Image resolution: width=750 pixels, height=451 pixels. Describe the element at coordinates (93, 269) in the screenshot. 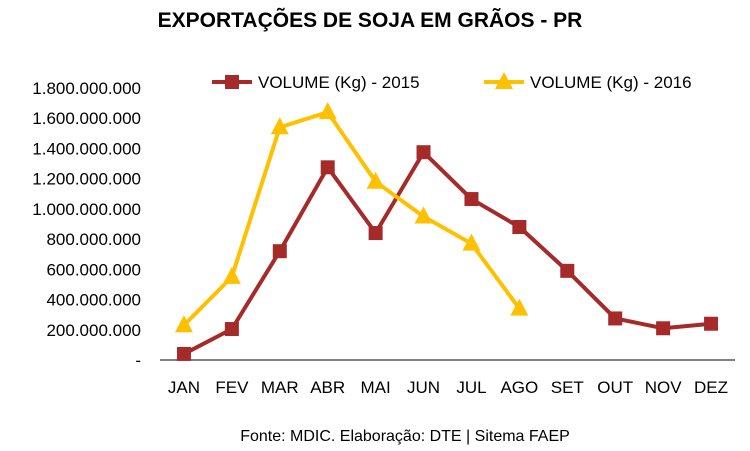

I see `y-tick-label: 600.000.000` at that location.